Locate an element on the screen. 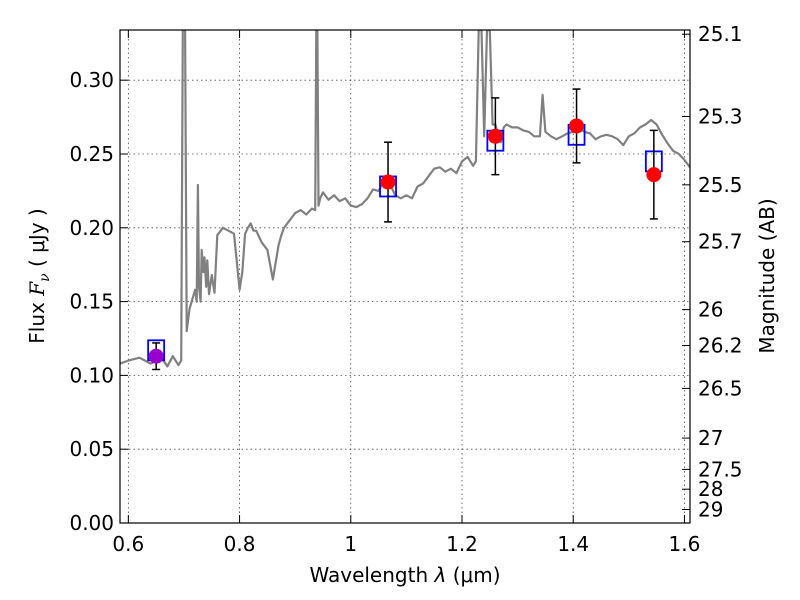 The height and width of the screenshot is (600, 800). y-tick-label: 0.30 is located at coordinates (91, 80).